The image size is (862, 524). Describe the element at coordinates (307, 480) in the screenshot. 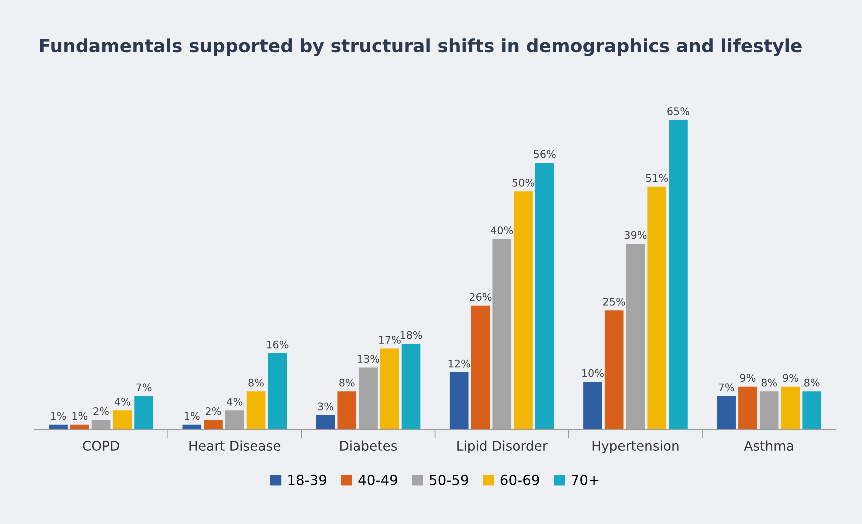

I see `legend-label: 18-39` at that location.